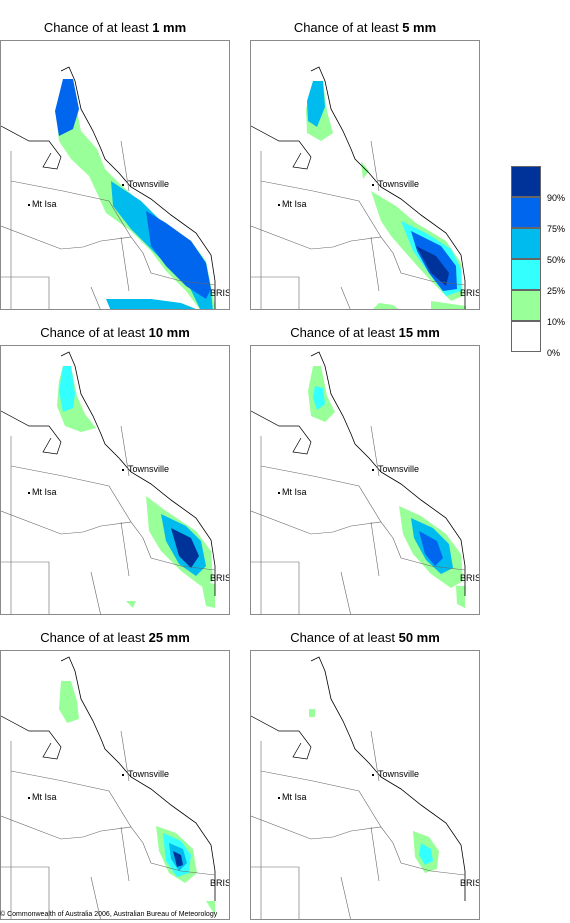 The height and width of the screenshot is (923, 570). I want to click on panel-title: Chance of at least 10 mm, so click(115, 332).